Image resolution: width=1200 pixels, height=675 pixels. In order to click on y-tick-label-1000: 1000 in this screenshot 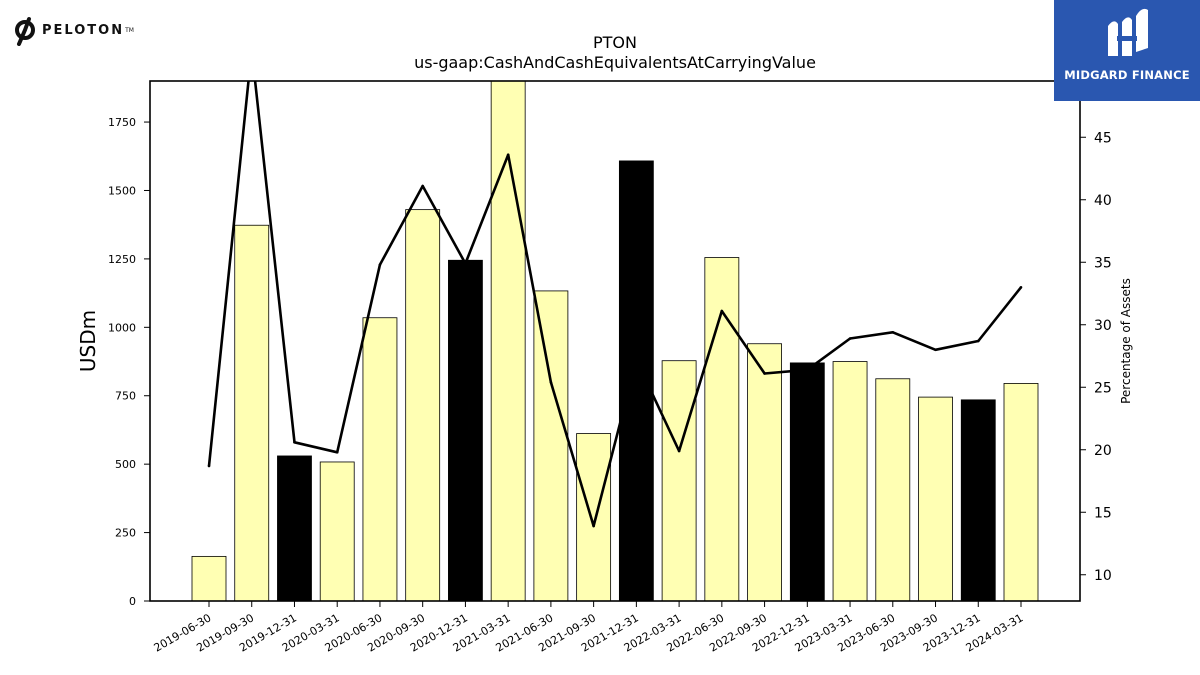, I will do `click(122, 327)`.